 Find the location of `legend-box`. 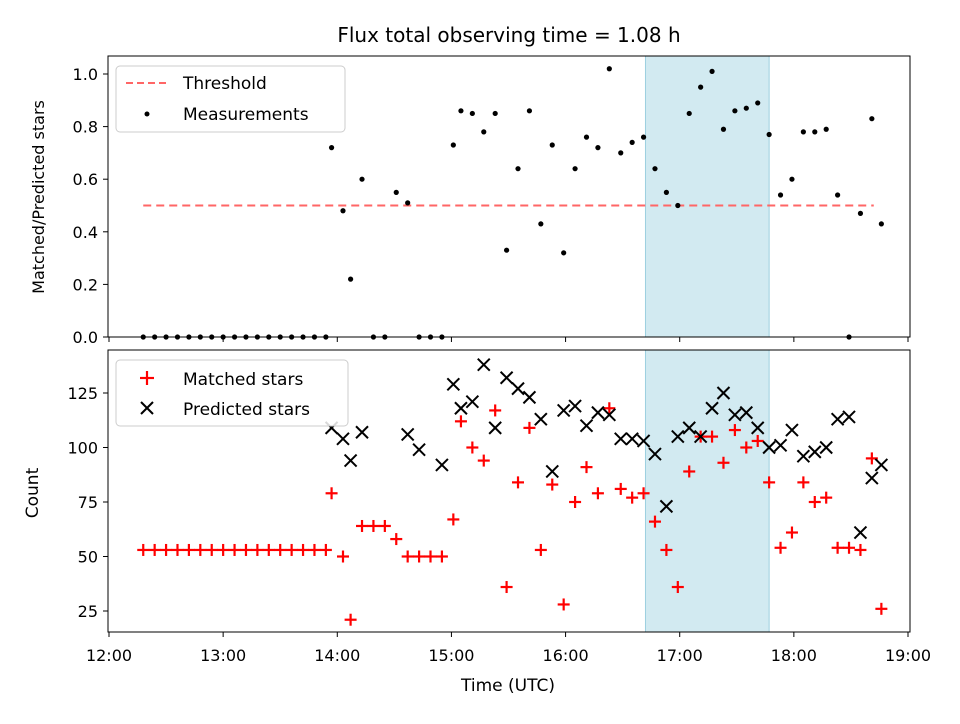

legend-box is located at coordinates (232, 393).